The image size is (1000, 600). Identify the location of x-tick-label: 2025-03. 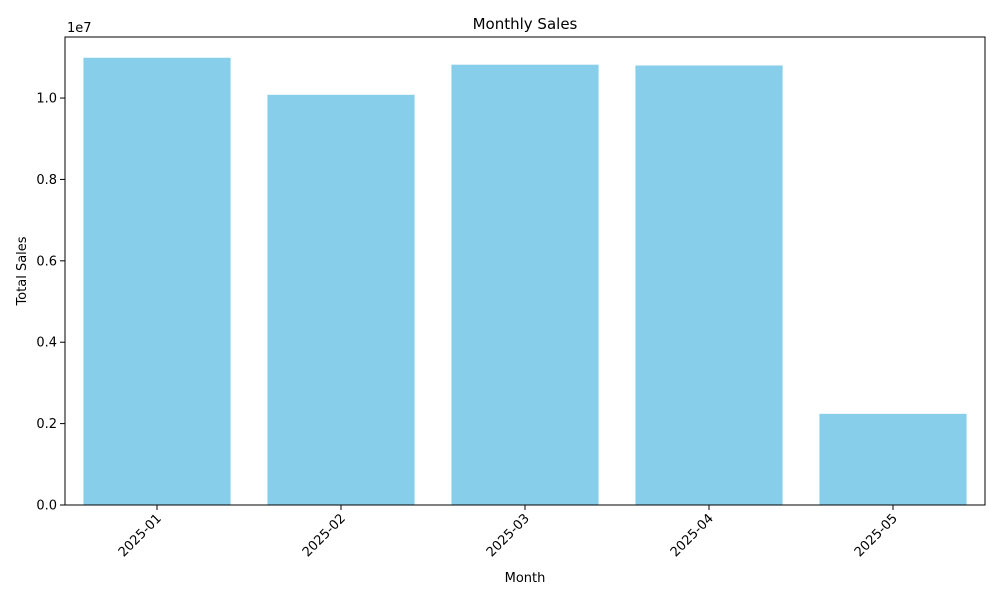
(508, 535).